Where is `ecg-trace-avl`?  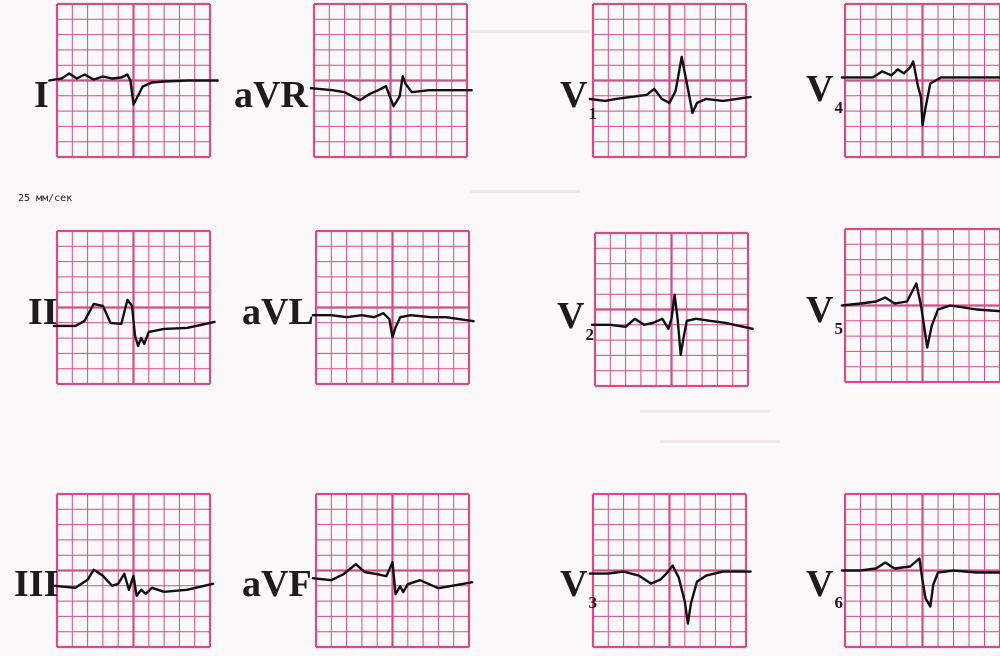
ecg-trace-avl is located at coordinates (393, 325).